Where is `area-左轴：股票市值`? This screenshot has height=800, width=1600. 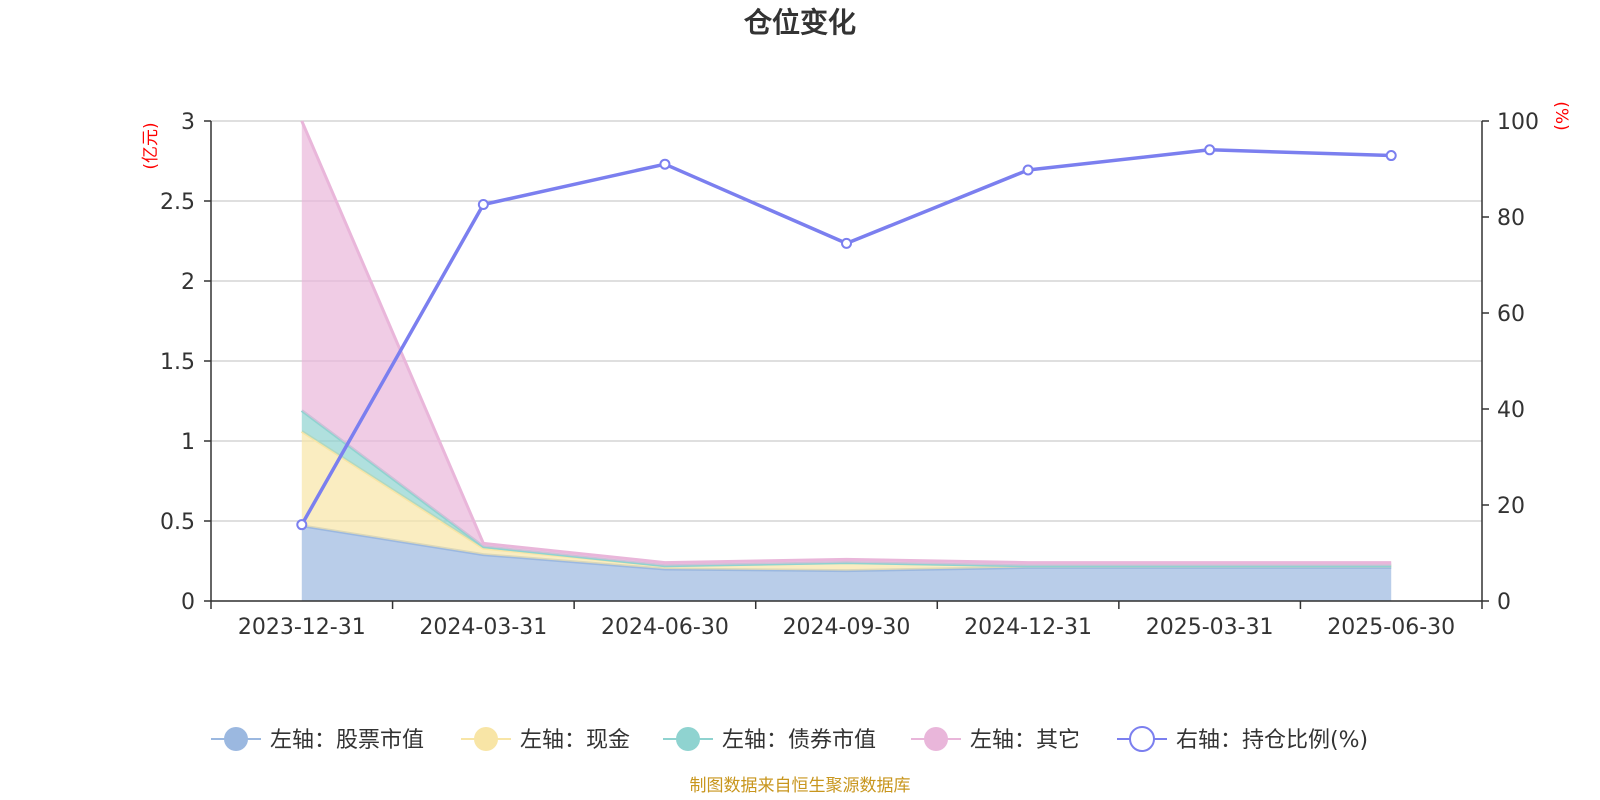 area-左轴：股票市值 is located at coordinates (846, 563).